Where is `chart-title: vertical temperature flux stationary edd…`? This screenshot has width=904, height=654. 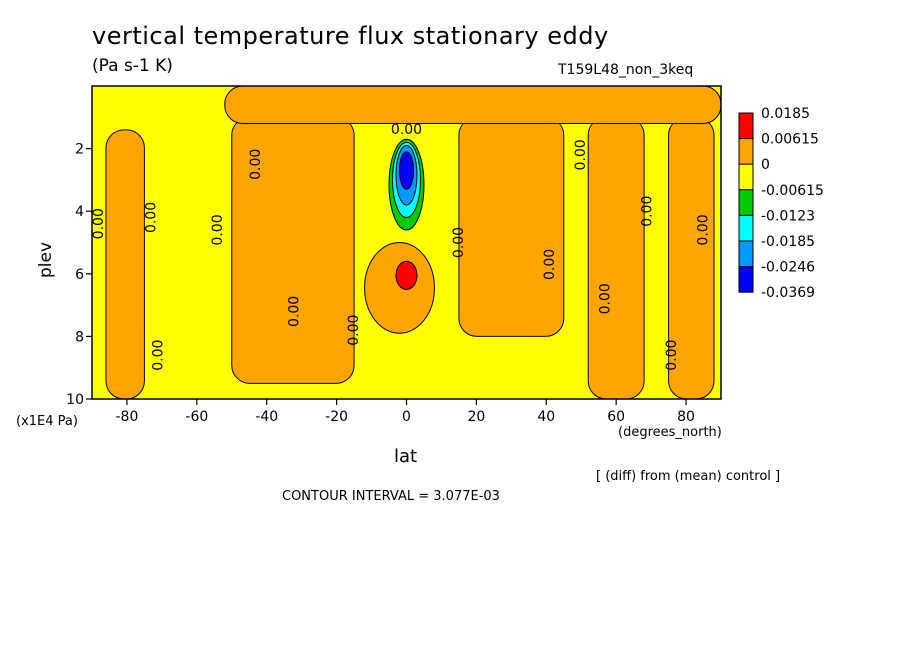 chart-title: vertical temperature flux stationary edd… is located at coordinates (350, 36).